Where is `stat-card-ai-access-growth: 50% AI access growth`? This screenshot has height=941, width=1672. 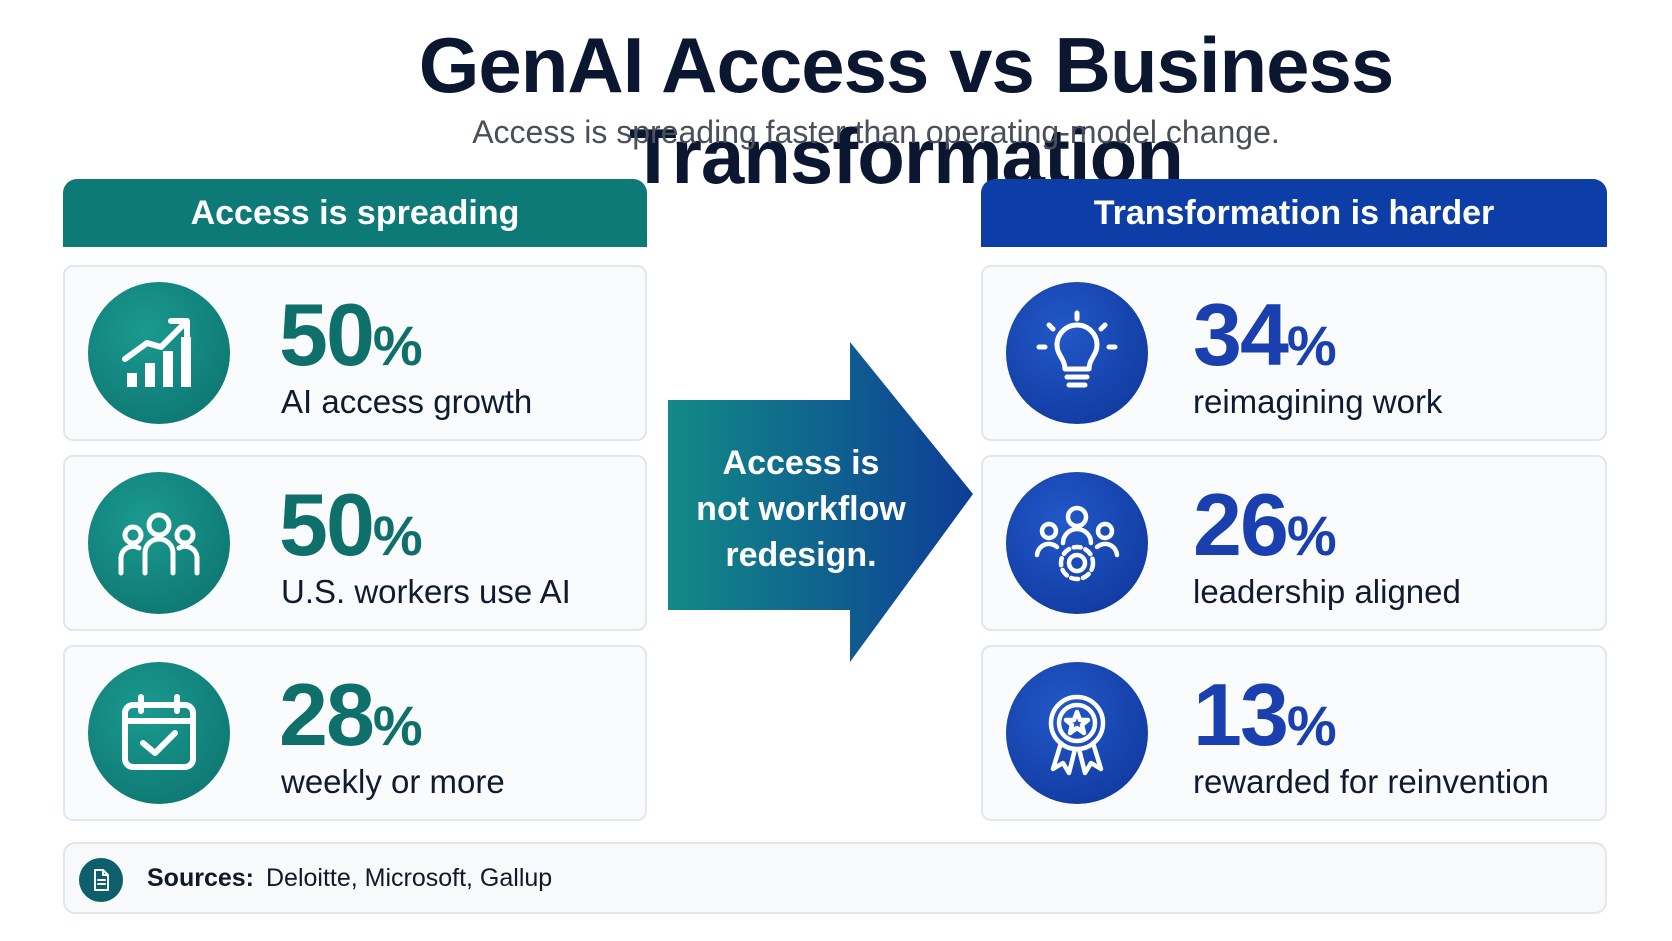
stat-card-ai-access-growth: 50% AI access growth is located at coordinates (355, 353).